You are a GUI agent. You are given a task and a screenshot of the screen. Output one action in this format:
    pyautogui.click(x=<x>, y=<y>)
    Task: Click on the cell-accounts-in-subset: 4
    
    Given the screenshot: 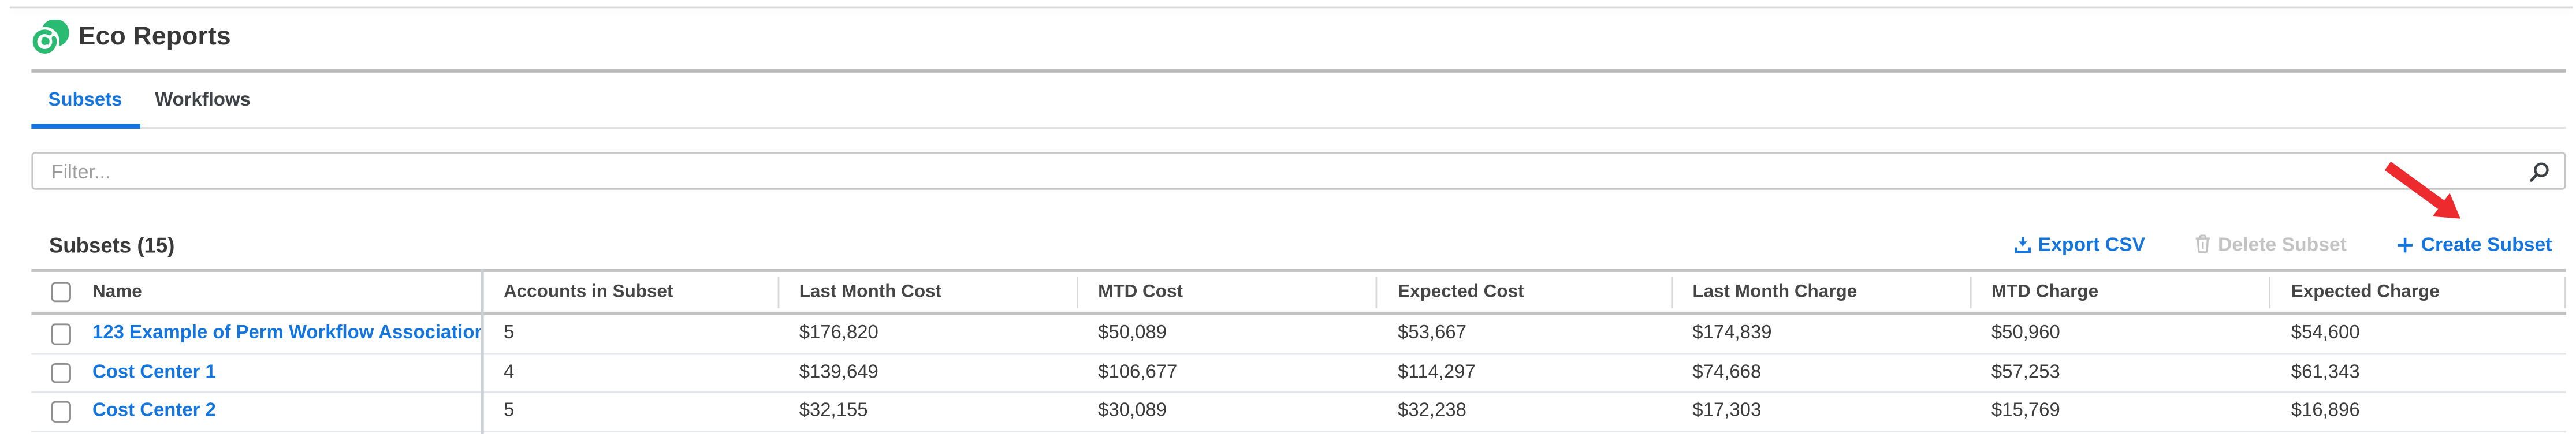 What is the action you would take?
    pyautogui.click(x=509, y=373)
    